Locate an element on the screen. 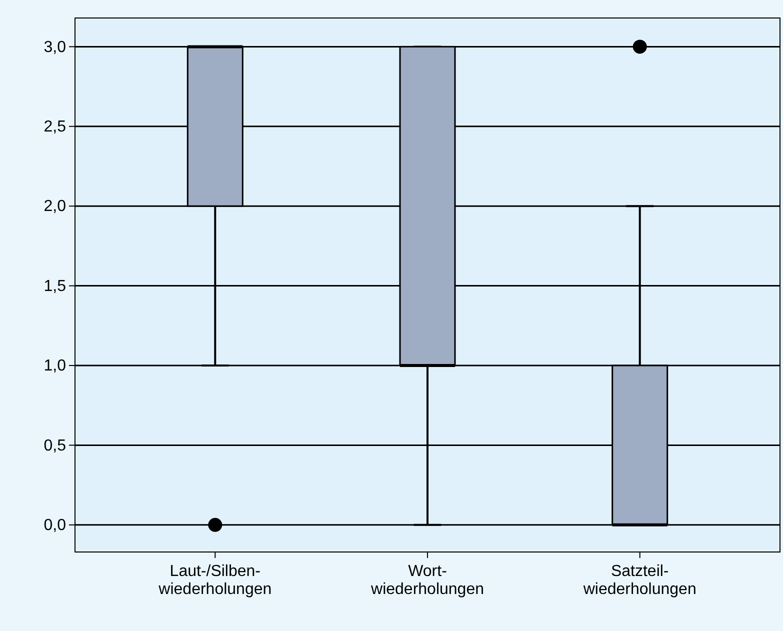  x-tick-label: Satzteil- wiederholungen is located at coordinates (639, 580).